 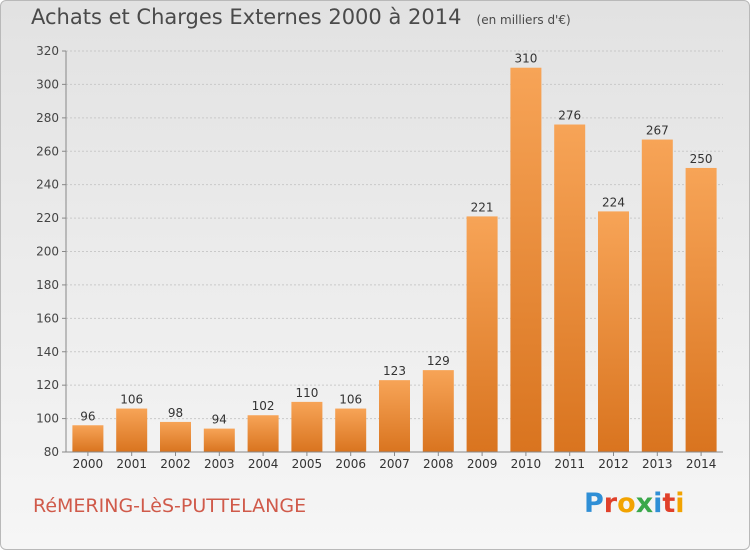 I want to click on bar-2009, so click(x=482, y=334).